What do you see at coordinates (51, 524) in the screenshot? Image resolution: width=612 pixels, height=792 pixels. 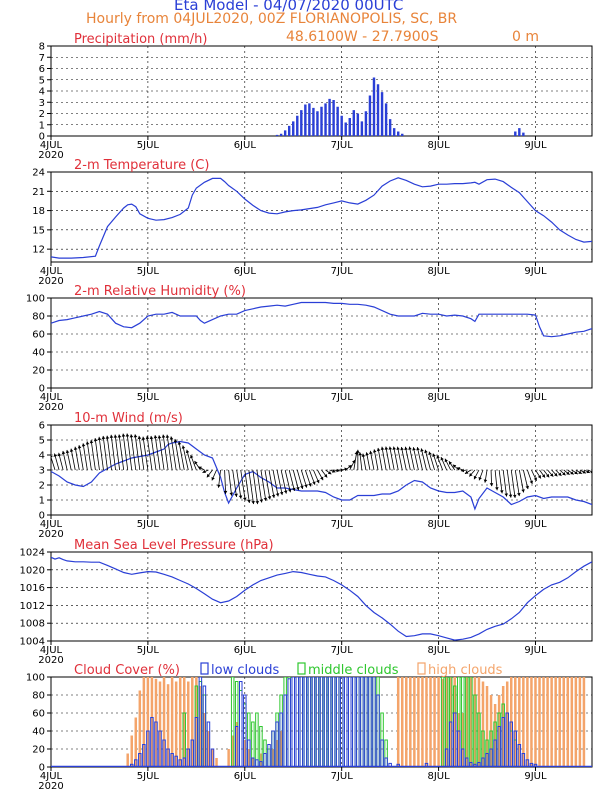 I see `x-tick-label: 4JUL` at bounding box center [51, 524].